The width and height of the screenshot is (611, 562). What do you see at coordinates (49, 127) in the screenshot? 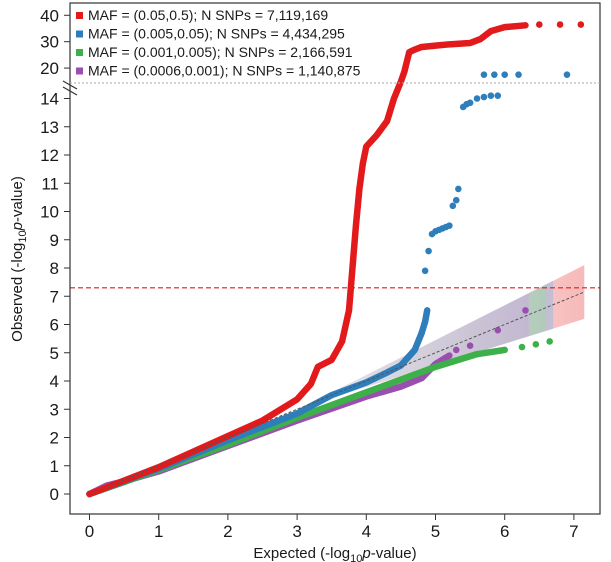
I see `y-tick-label: 13` at bounding box center [49, 127].